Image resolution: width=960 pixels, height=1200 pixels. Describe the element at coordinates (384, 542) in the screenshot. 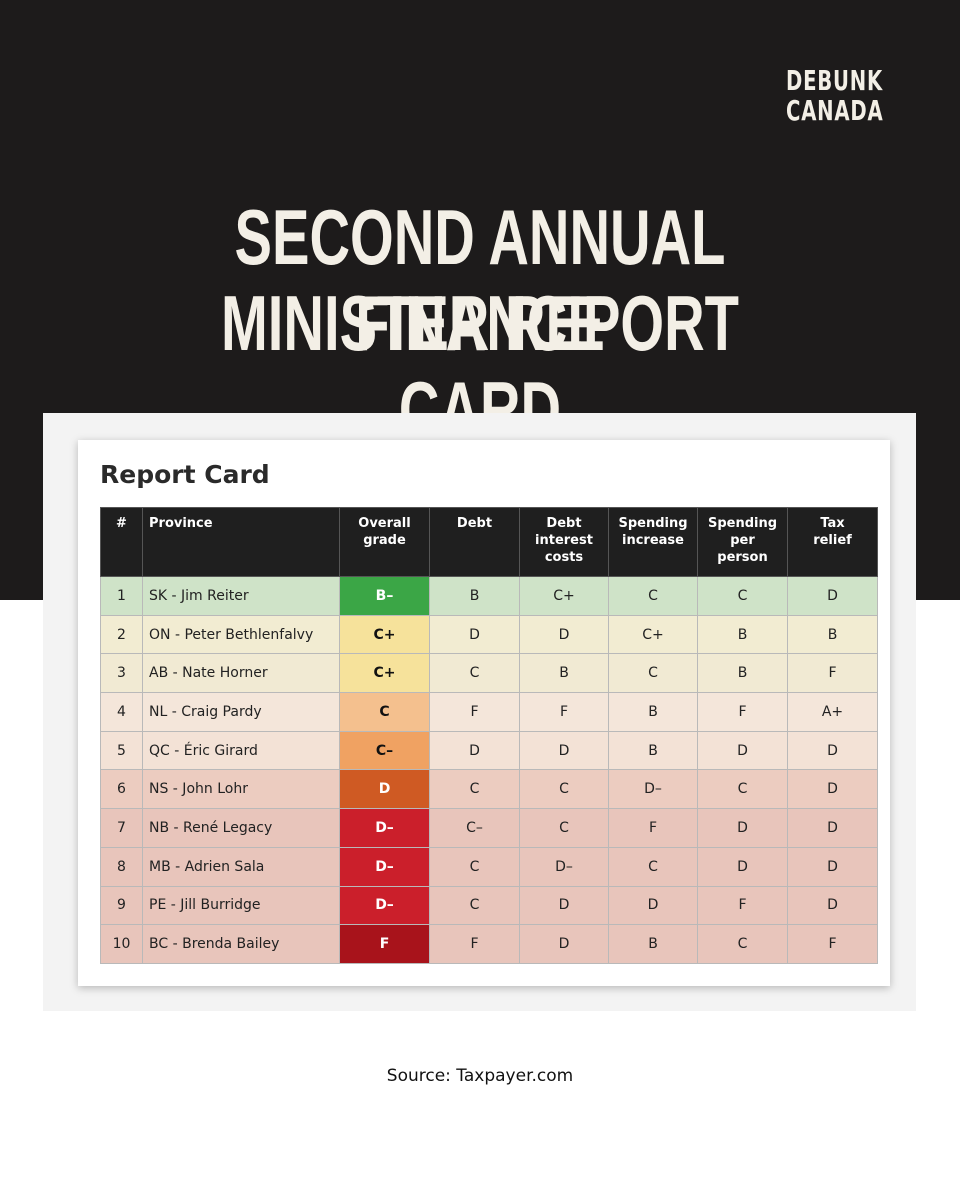

I see `column-header: Overall grade` at that location.